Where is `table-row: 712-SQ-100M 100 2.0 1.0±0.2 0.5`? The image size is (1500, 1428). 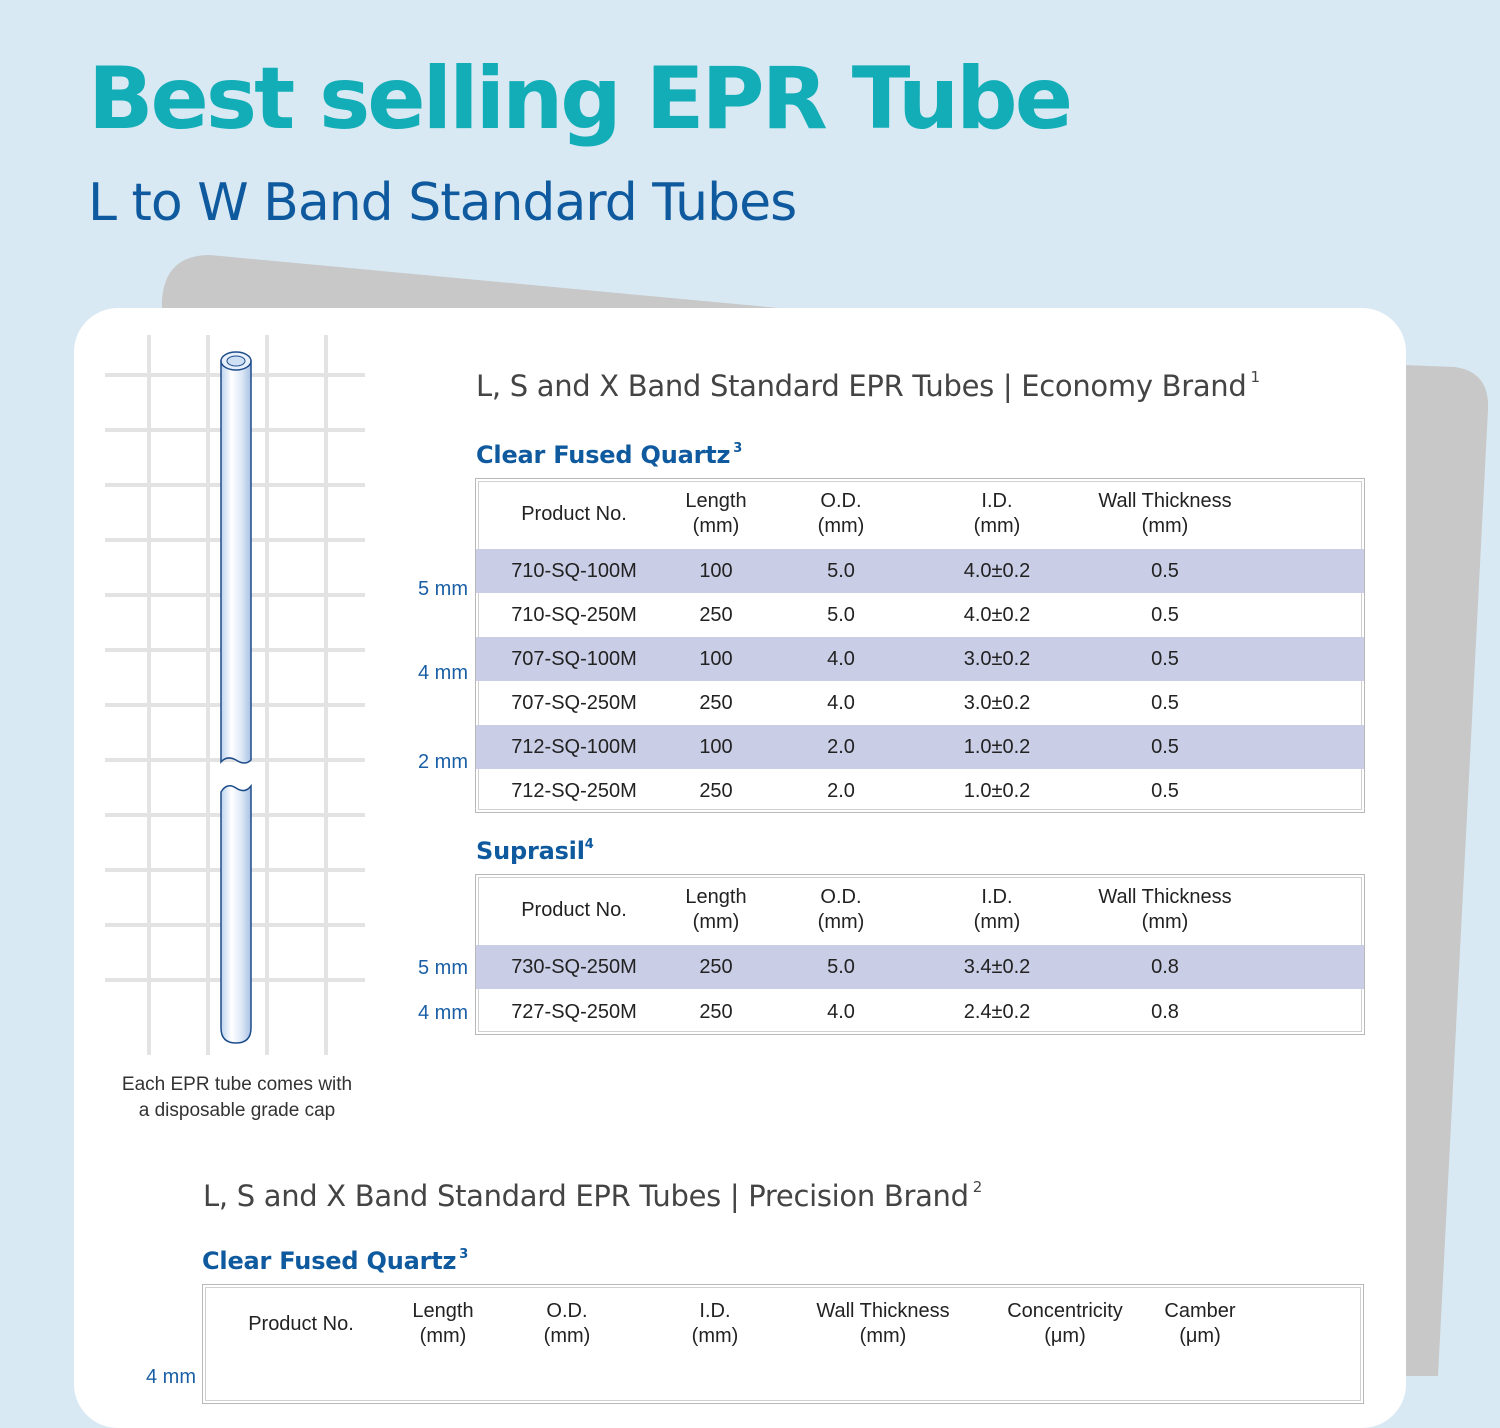
table-row: 712-SQ-100M 100 2.0 1.0±0.2 0.5 is located at coordinates (920, 747).